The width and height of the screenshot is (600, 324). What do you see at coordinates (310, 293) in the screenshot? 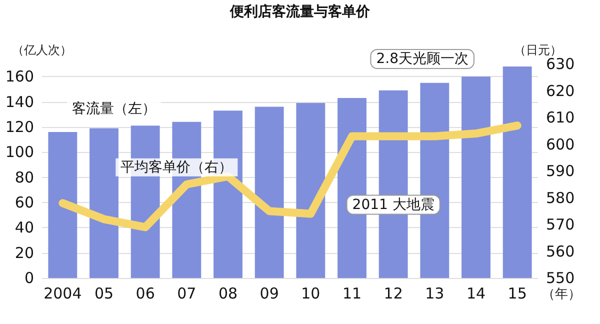
I see `x-tick-label: 10` at bounding box center [310, 293].